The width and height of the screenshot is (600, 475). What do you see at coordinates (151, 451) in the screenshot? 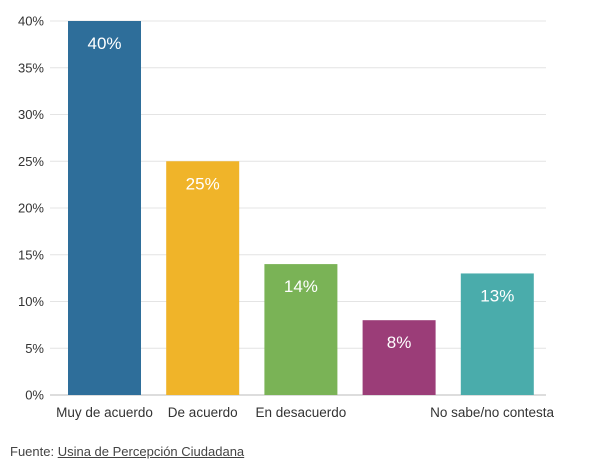
I see `source-link: Usina de Percepción Ciudadana` at bounding box center [151, 451].